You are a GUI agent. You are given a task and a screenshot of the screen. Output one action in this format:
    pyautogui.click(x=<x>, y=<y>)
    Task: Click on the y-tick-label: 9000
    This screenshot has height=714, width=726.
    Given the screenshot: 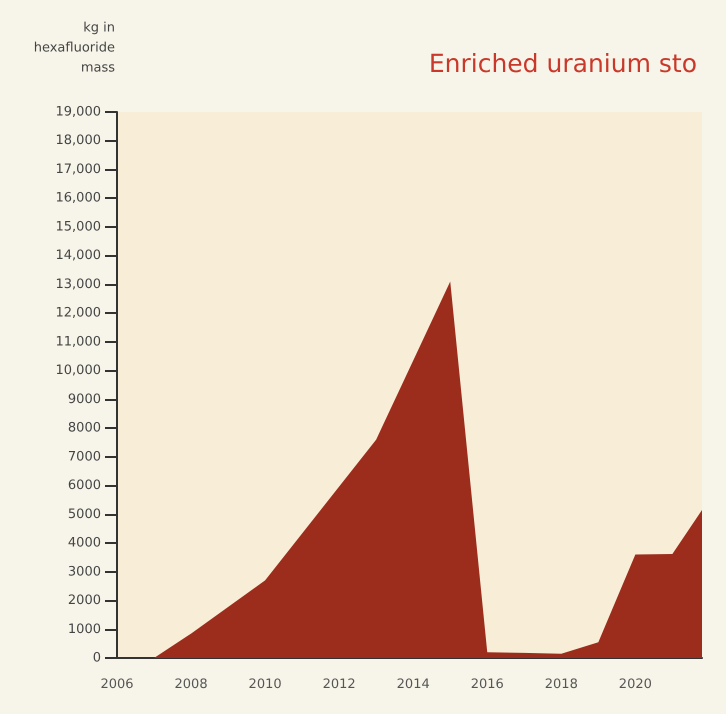 What is the action you would take?
    pyautogui.click(x=84, y=399)
    